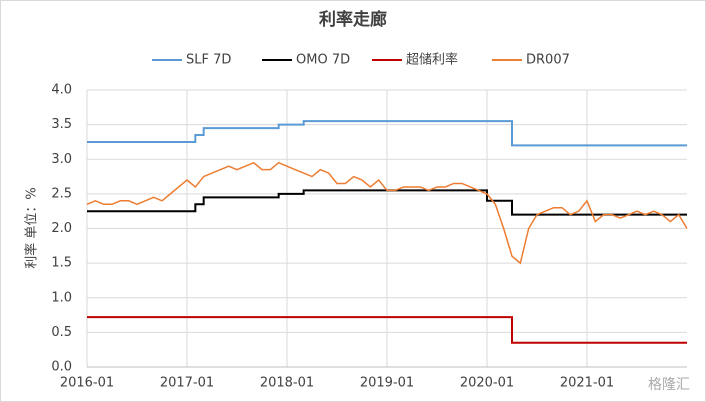 This screenshot has height=402, width=706. What do you see at coordinates (487, 383) in the screenshot?
I see `x-tick-label: 2020-01` at bounding box center [487, 383].